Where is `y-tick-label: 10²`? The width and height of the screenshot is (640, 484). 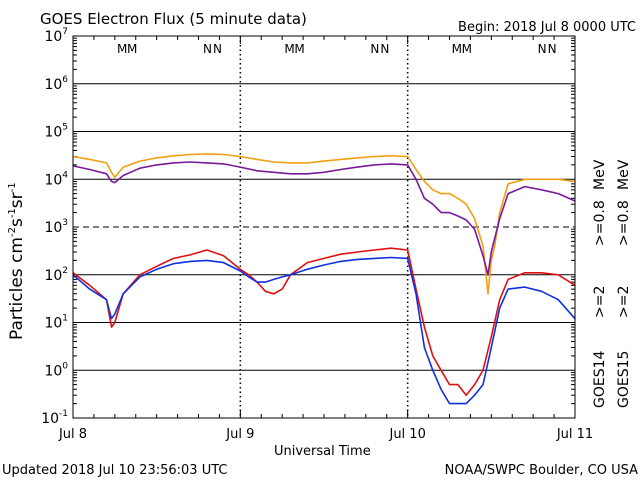 y-tick-label: 10² is located at coordinates (56, 275).